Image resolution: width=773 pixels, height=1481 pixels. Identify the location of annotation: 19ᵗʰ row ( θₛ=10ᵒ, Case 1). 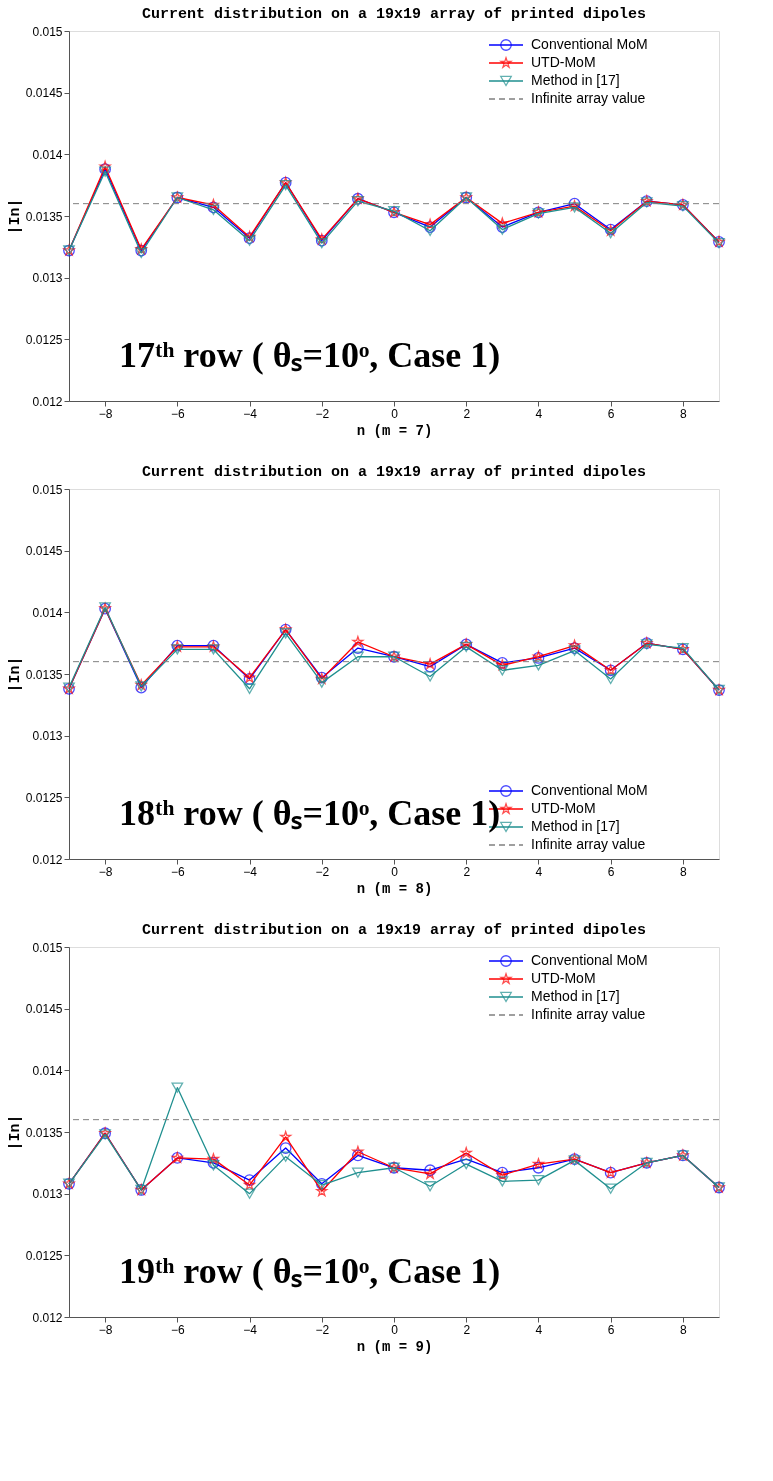
(310, 1271).